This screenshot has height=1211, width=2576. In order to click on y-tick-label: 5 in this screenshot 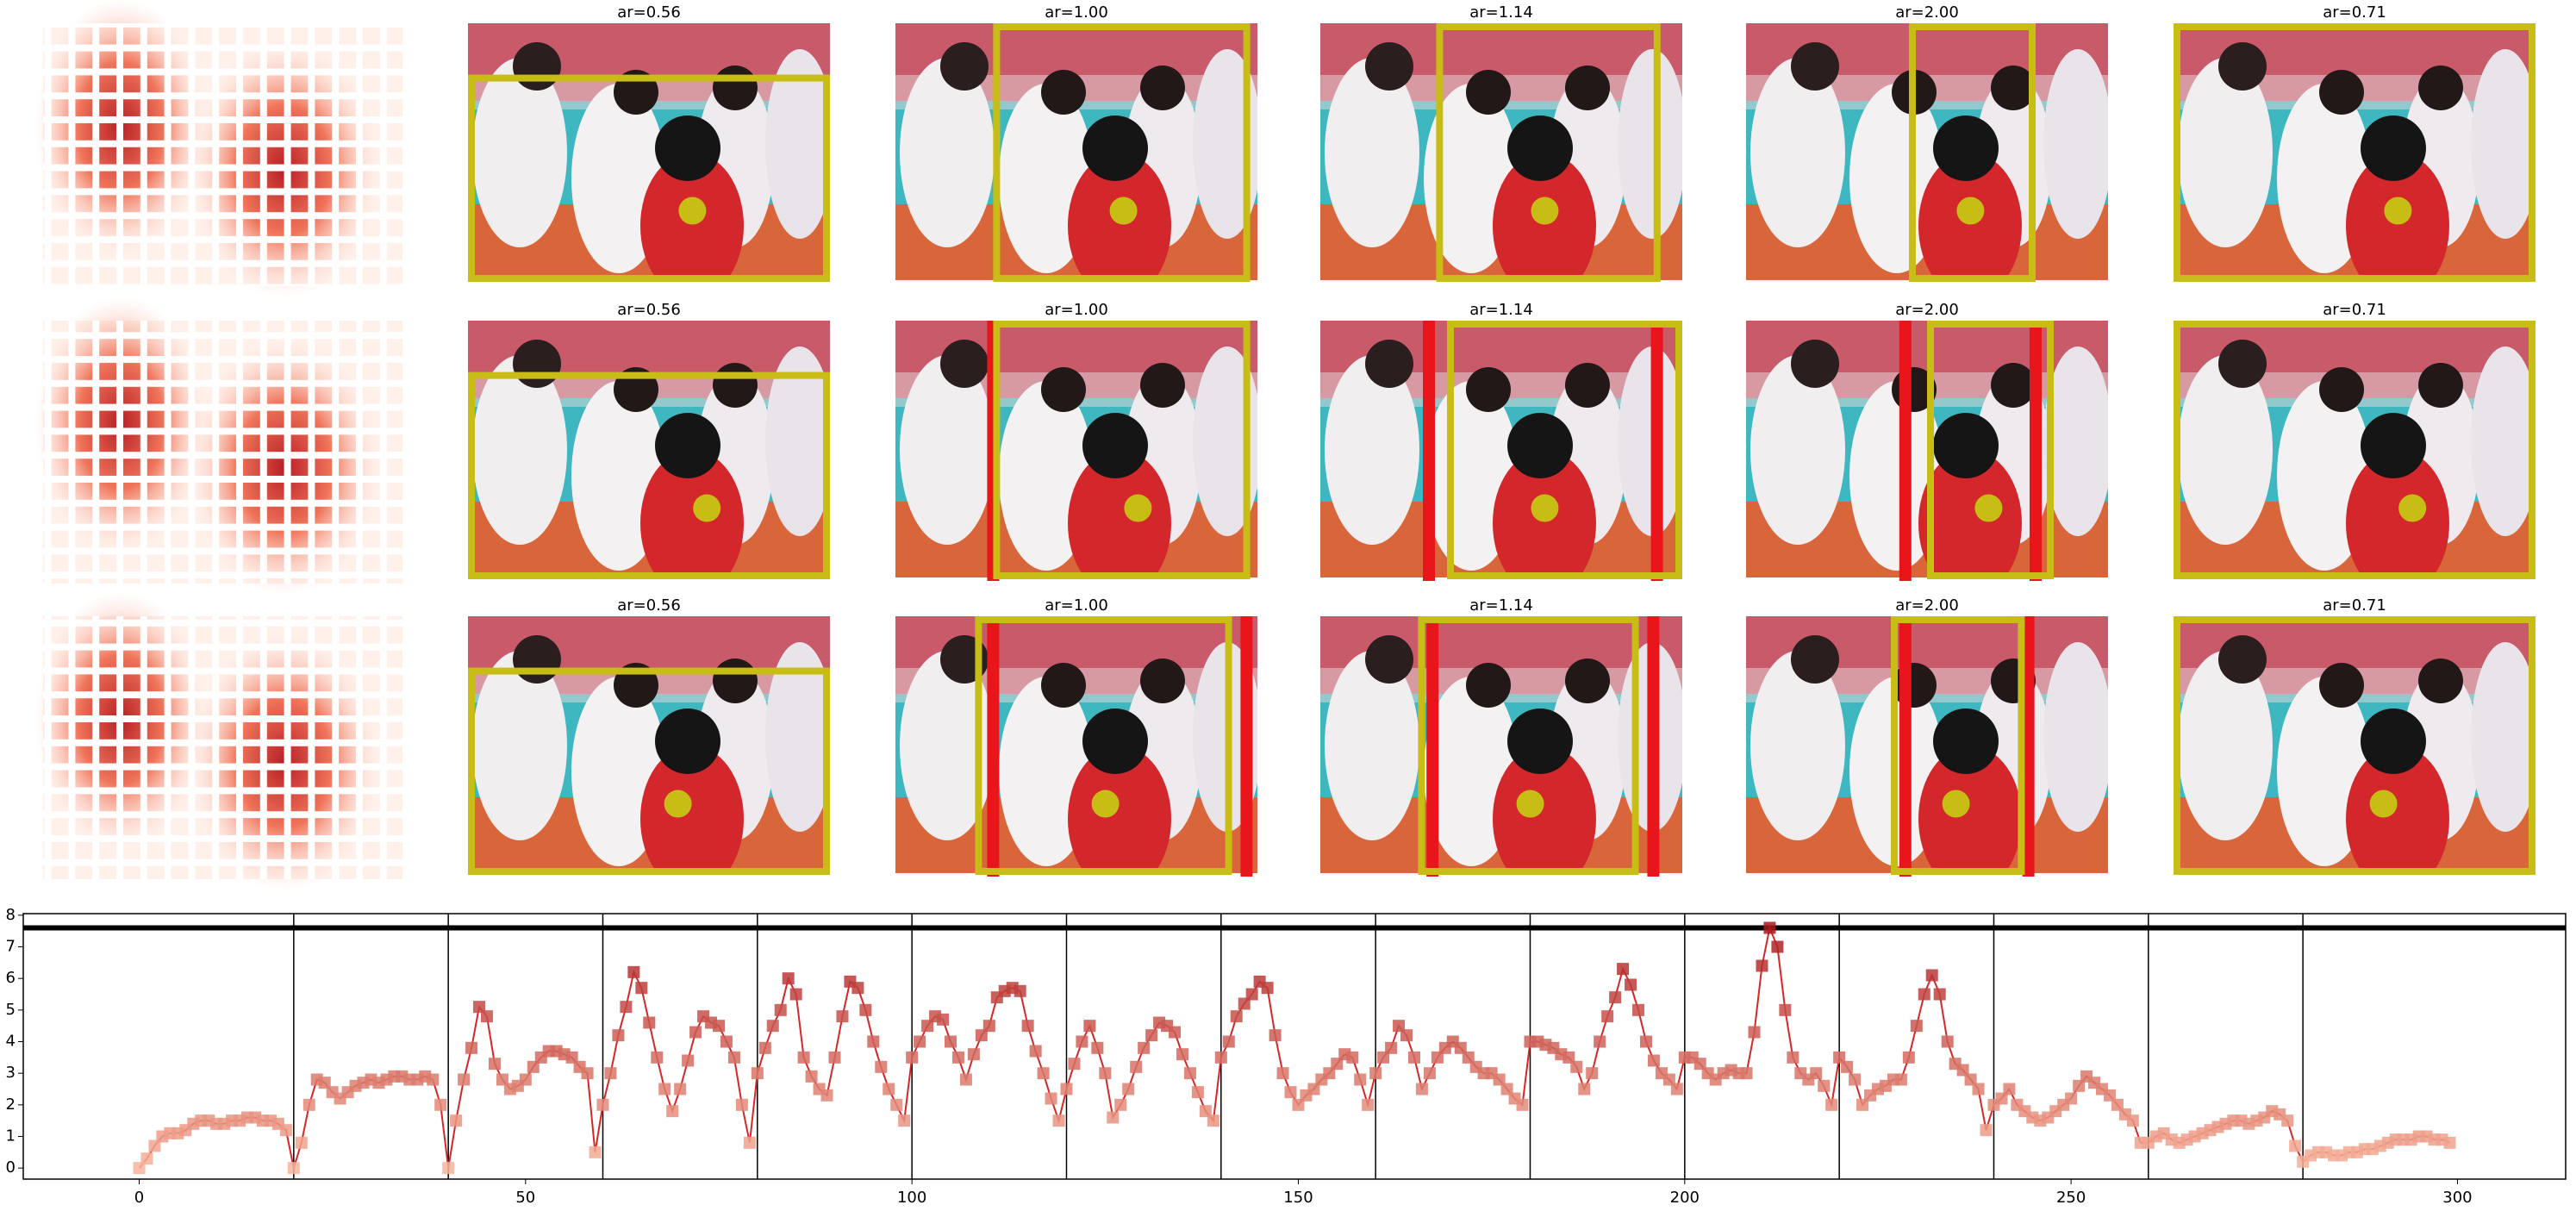, I will do `click(11, 1010)`.